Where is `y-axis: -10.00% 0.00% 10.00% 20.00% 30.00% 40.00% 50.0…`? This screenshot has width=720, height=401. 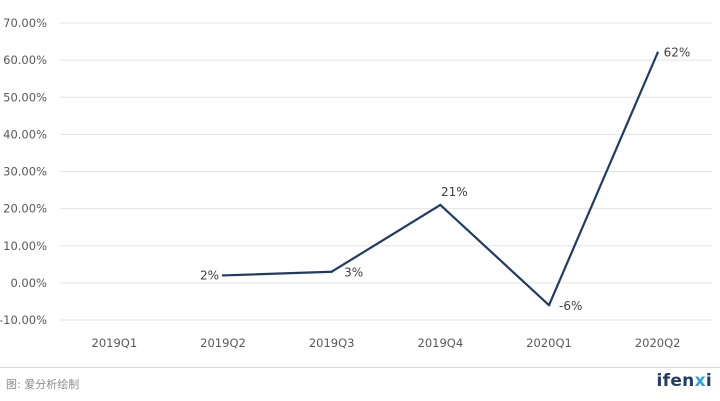
y-axis: -10.00% 0.00% 10.00% 20.00% 30.00% 40.00% 50.0… is located at coordinates (23, 171).